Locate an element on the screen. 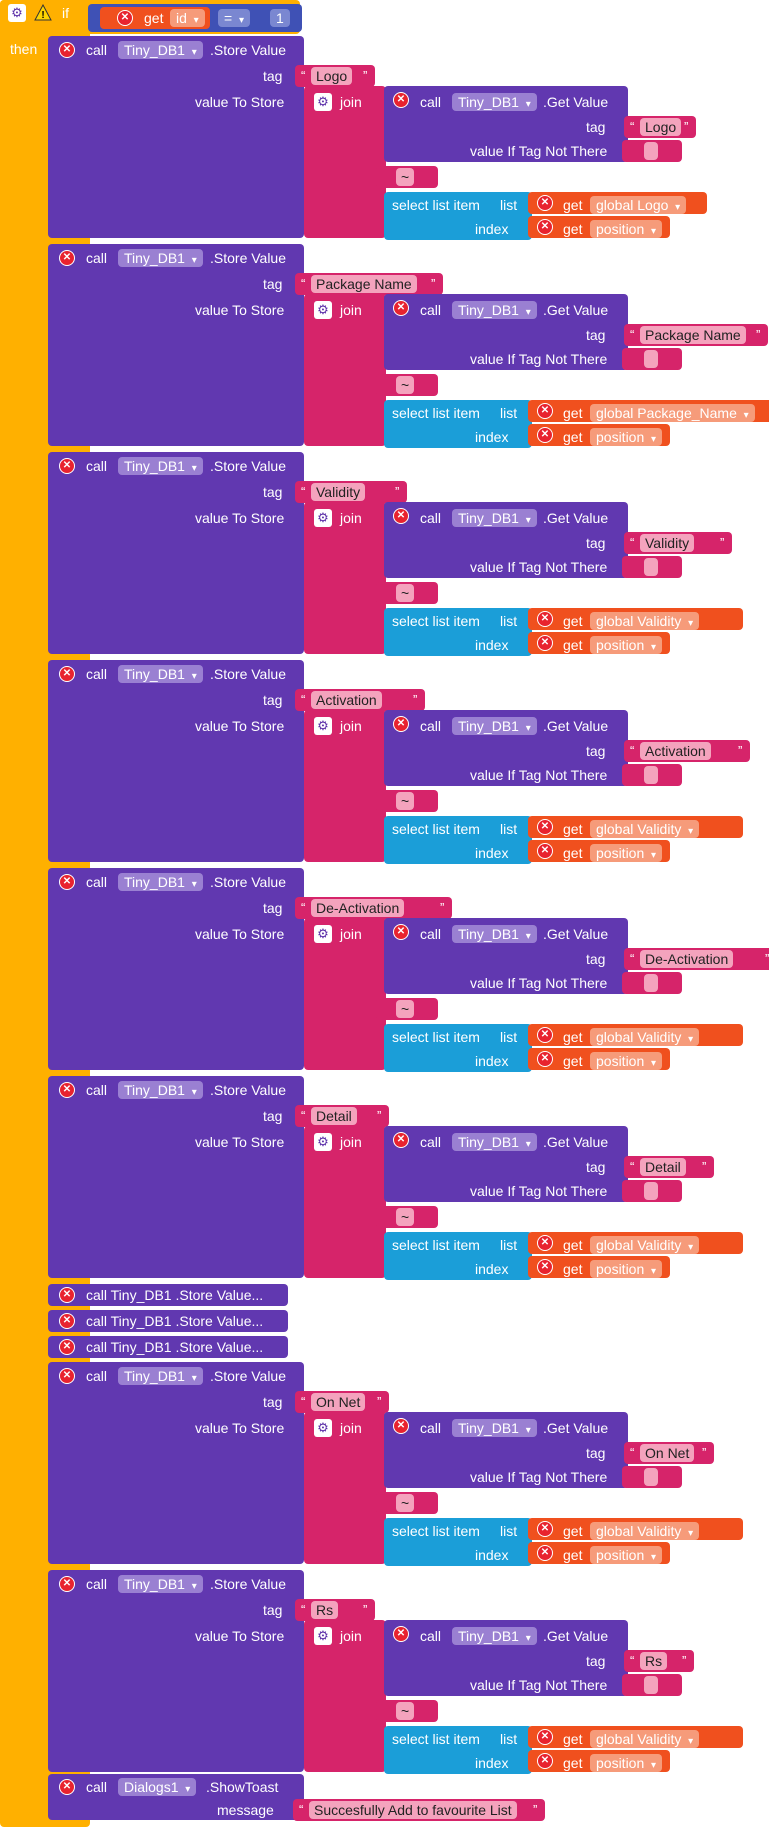 This screenshot has width=769, height=1827. get-tag-string: Package Name is located at coordinates (693, 335).